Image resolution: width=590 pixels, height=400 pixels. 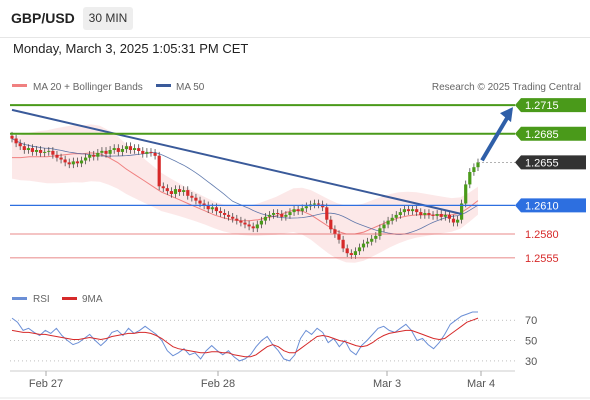 I want to click on x-axis: Feb 27 Feb 28 Mar 3 Mar 4, so click(x=262, y=380).